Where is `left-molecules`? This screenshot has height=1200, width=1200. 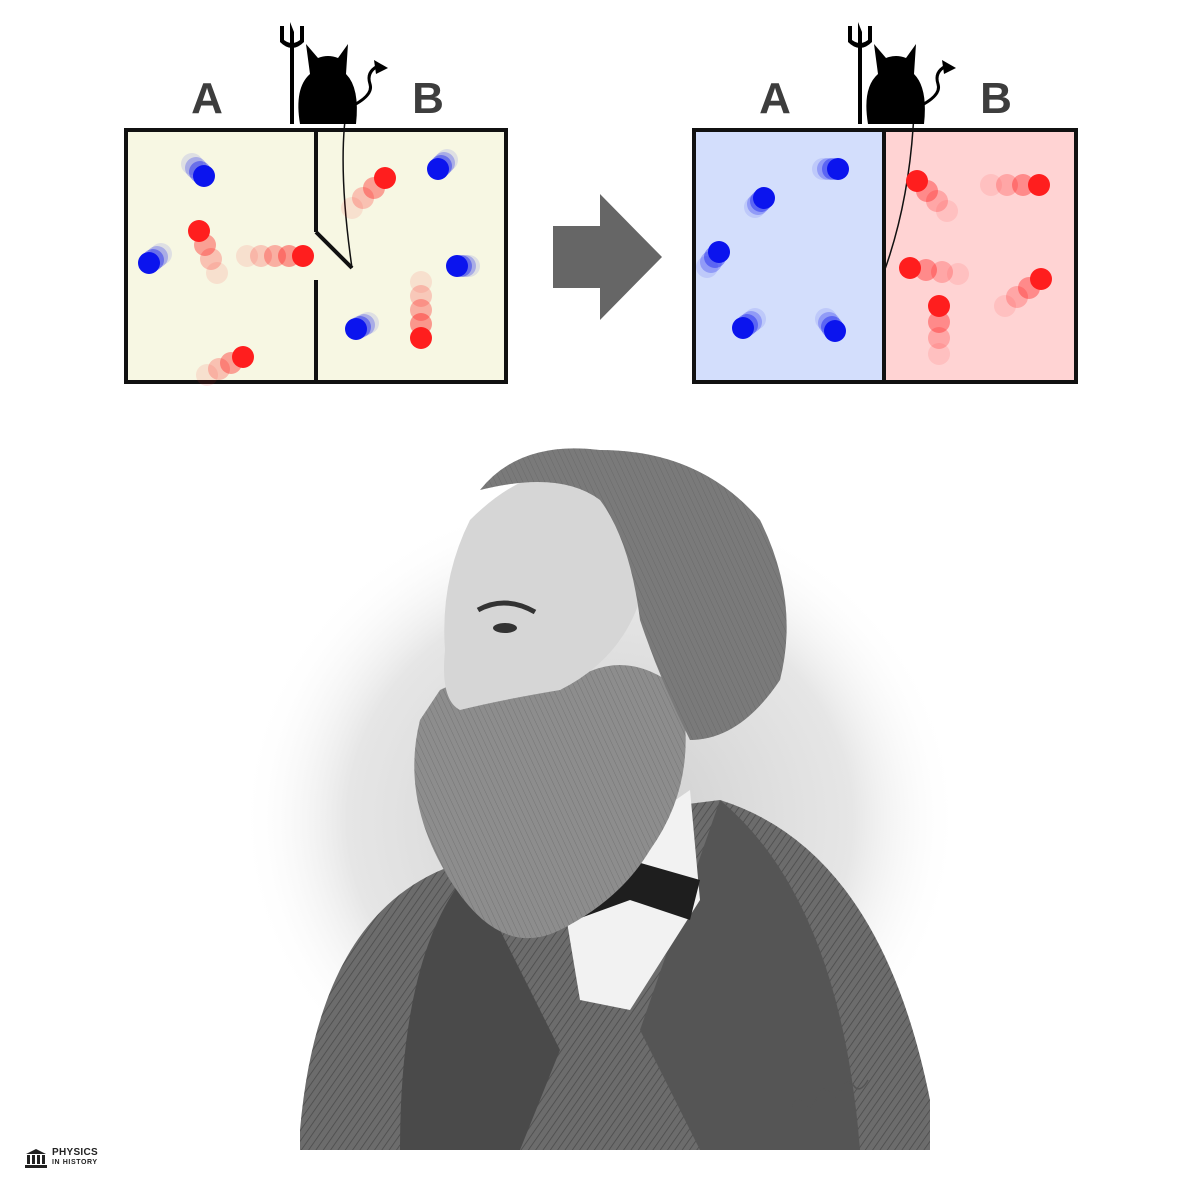 left-molecules is located at coordinates (309, 267).